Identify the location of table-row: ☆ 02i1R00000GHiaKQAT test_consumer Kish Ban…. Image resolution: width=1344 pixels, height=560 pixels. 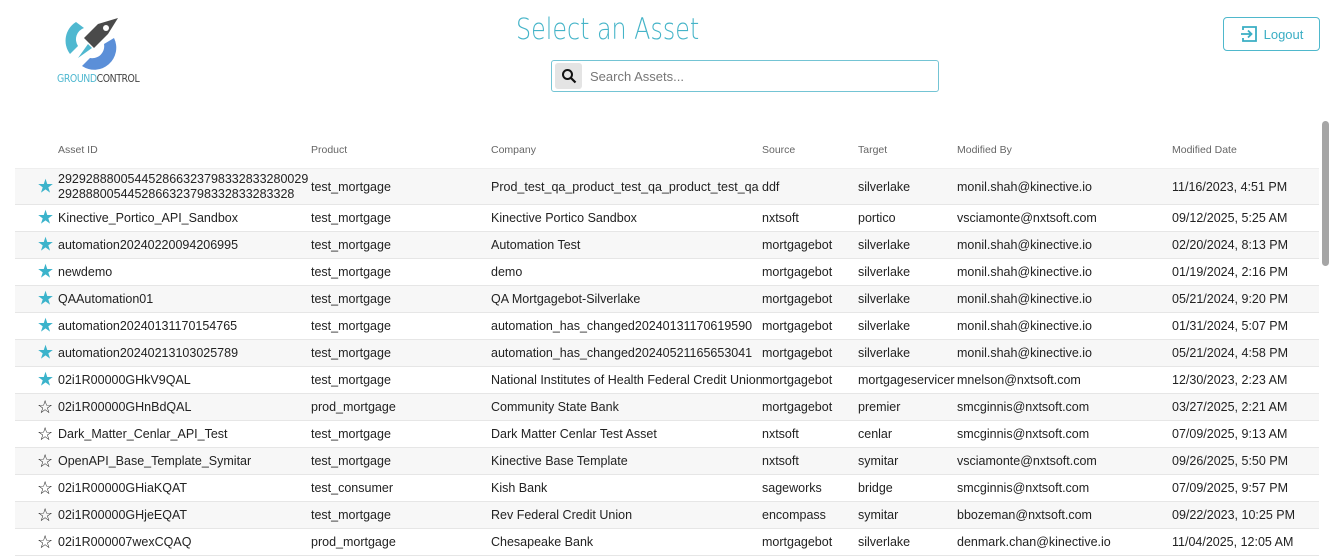
(667, 488).